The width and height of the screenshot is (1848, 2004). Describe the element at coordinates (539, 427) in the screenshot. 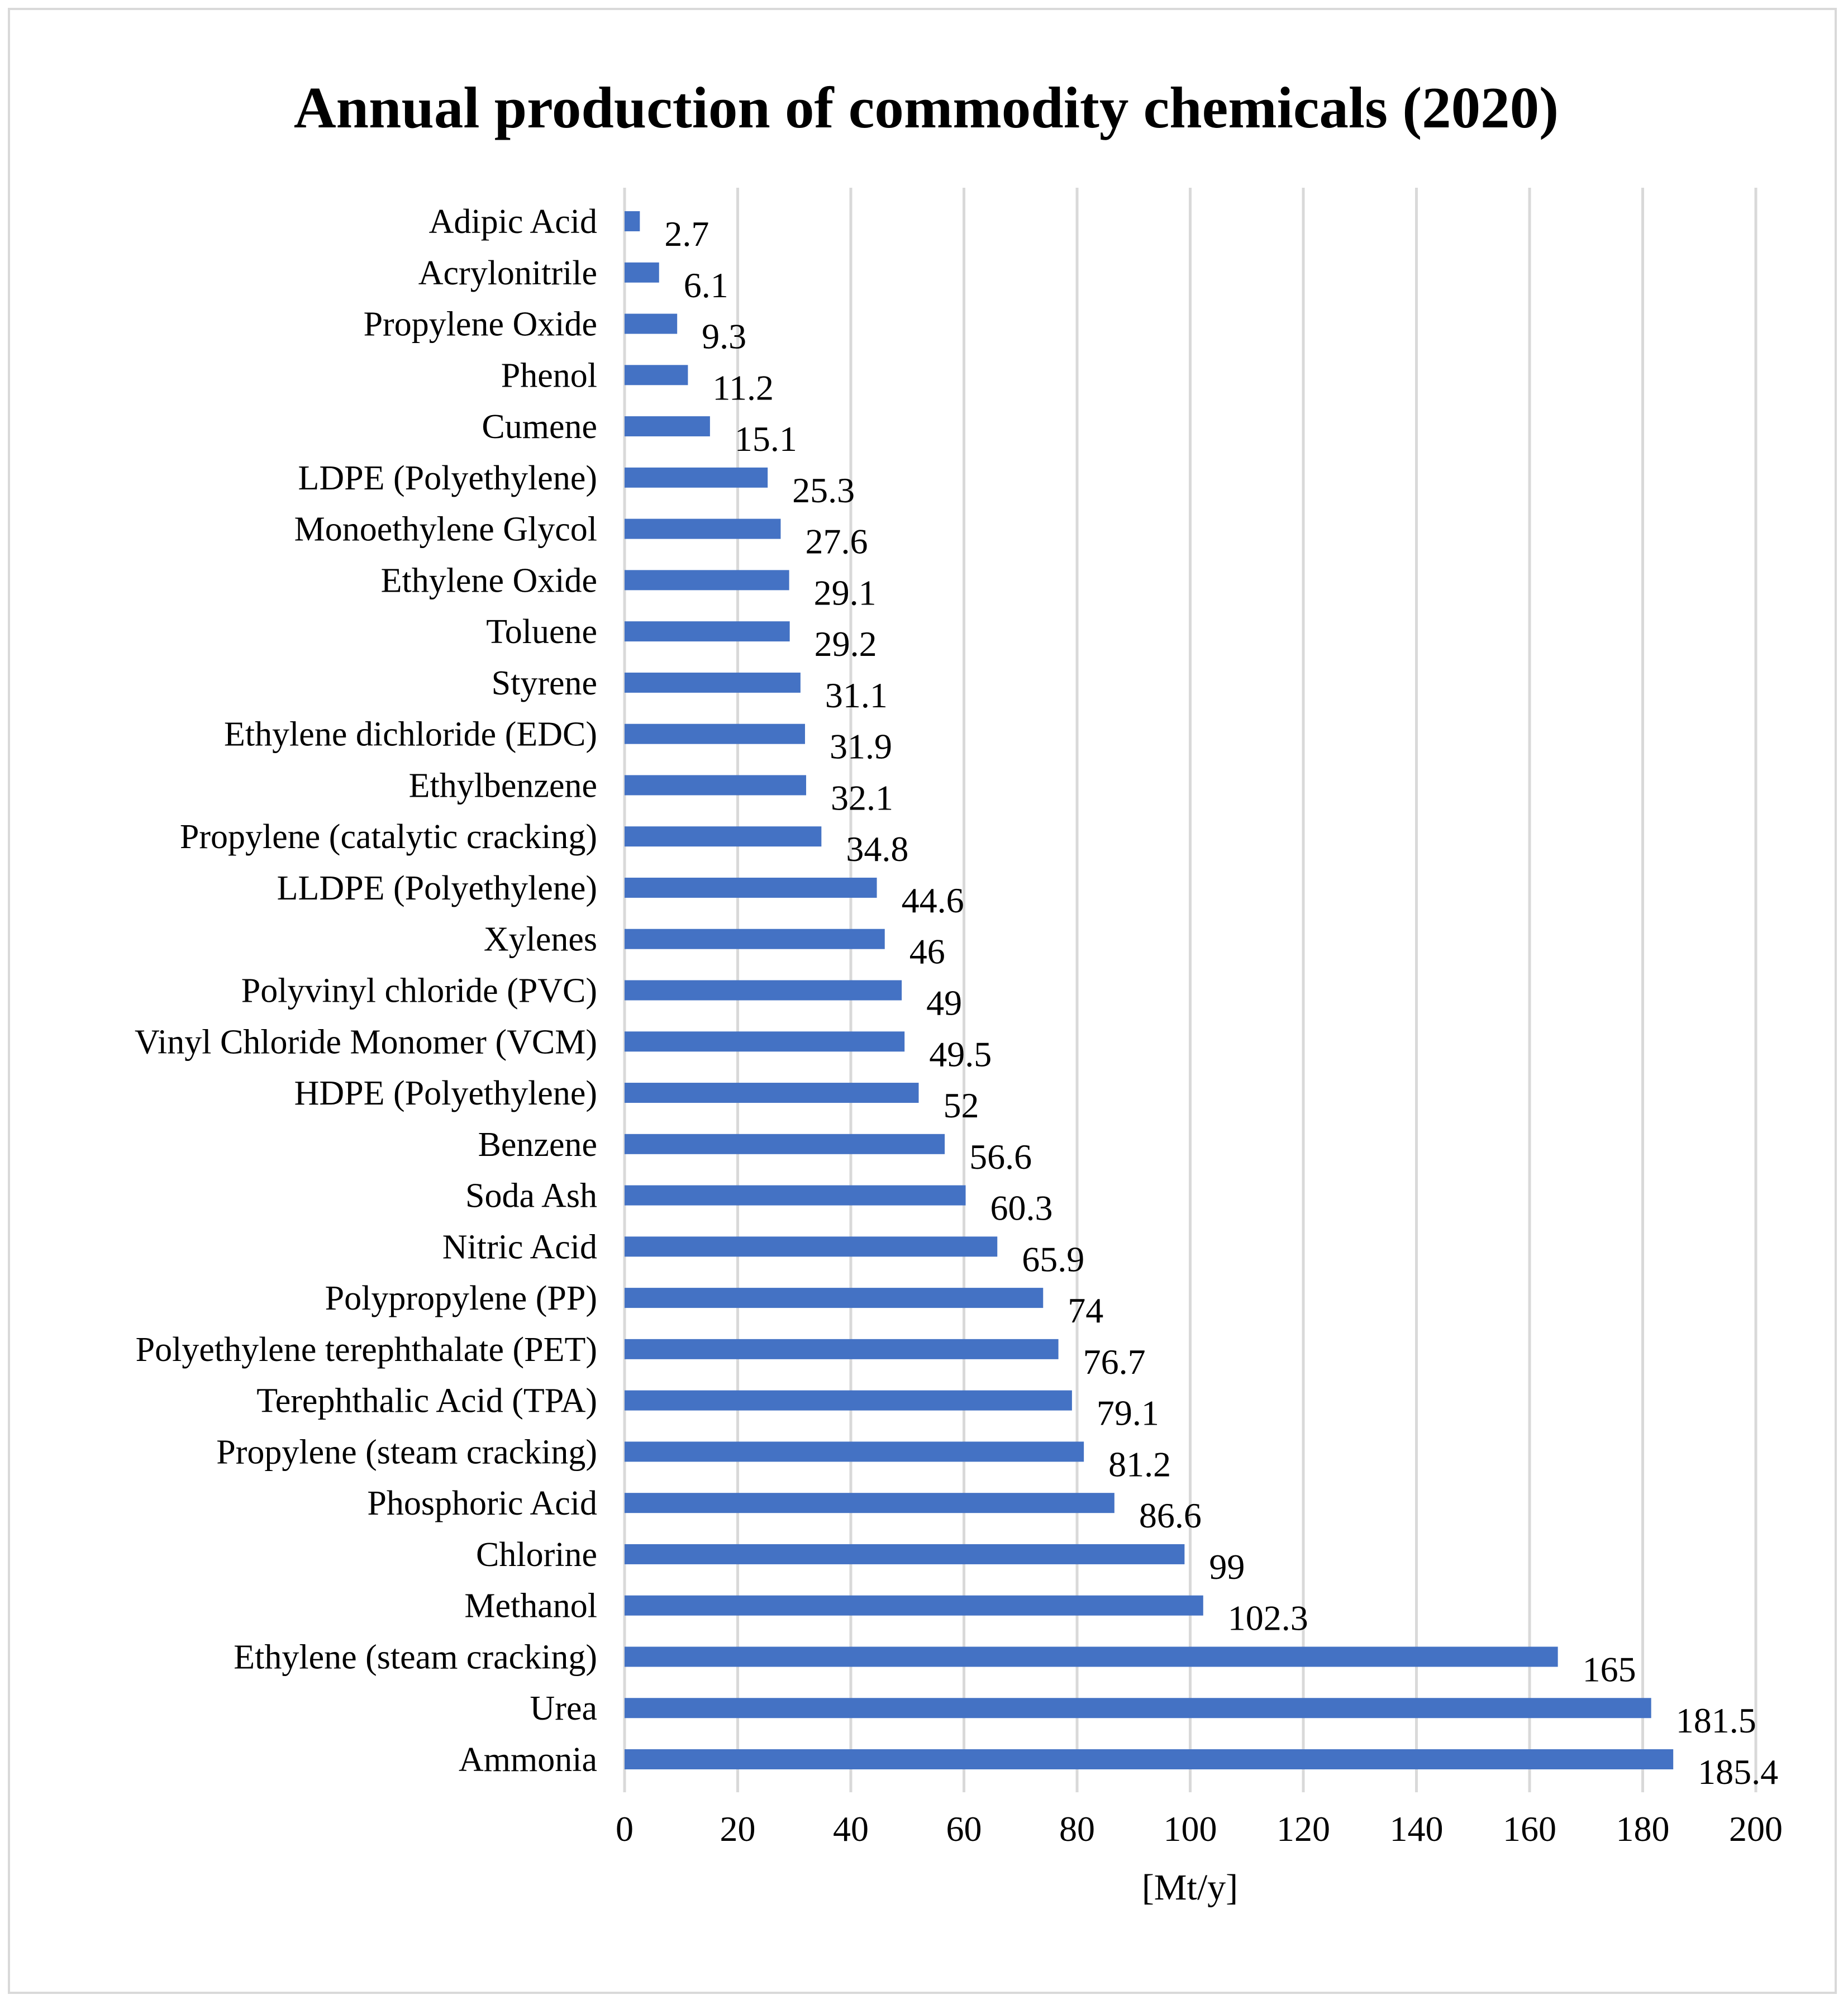

I see `category-label: Cumene` at that location.